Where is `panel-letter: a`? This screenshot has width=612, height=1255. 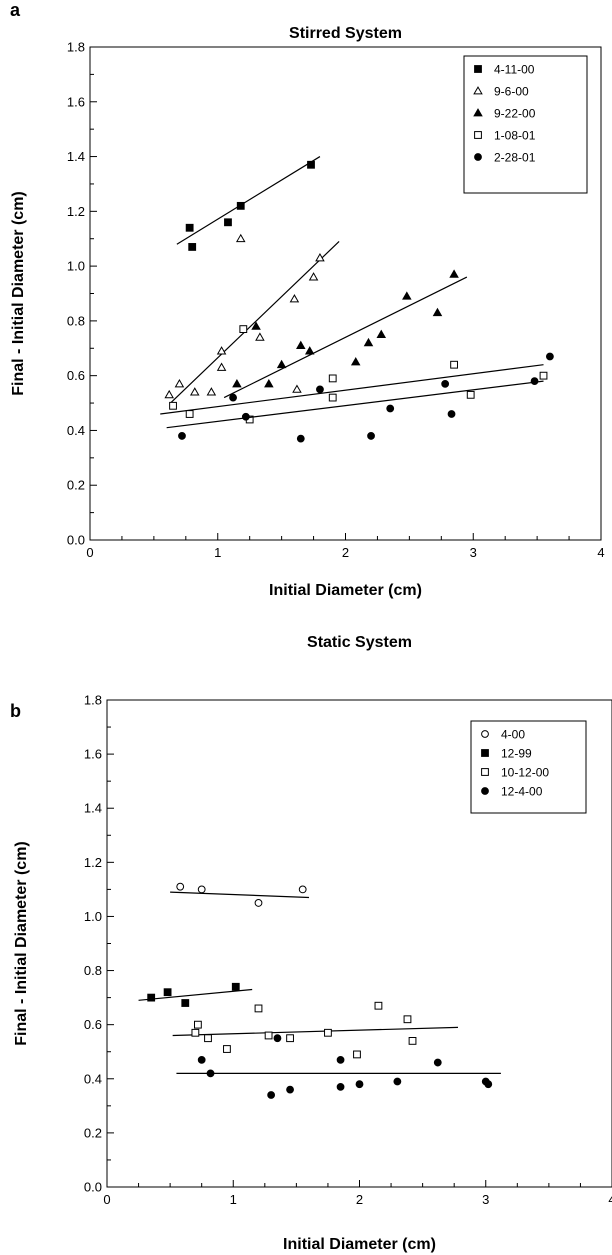
panel-letter: a is located at coordinates (15, 10).